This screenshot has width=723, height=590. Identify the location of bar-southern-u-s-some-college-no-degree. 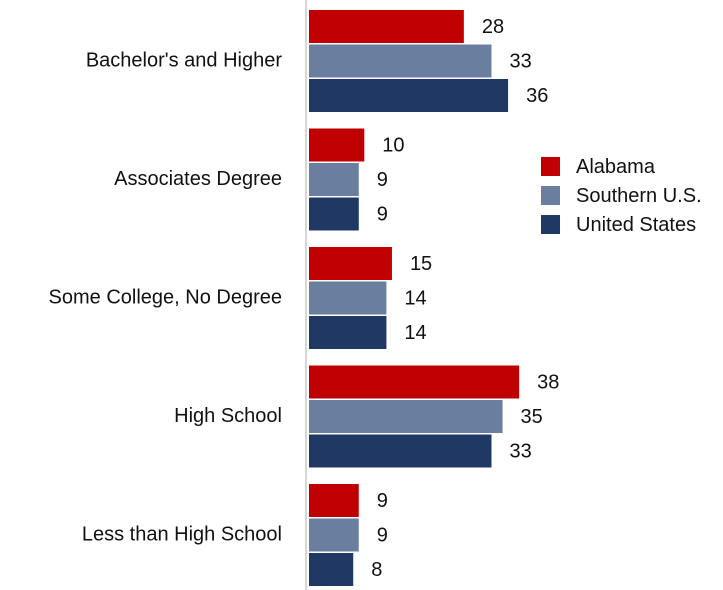
(348, 298).